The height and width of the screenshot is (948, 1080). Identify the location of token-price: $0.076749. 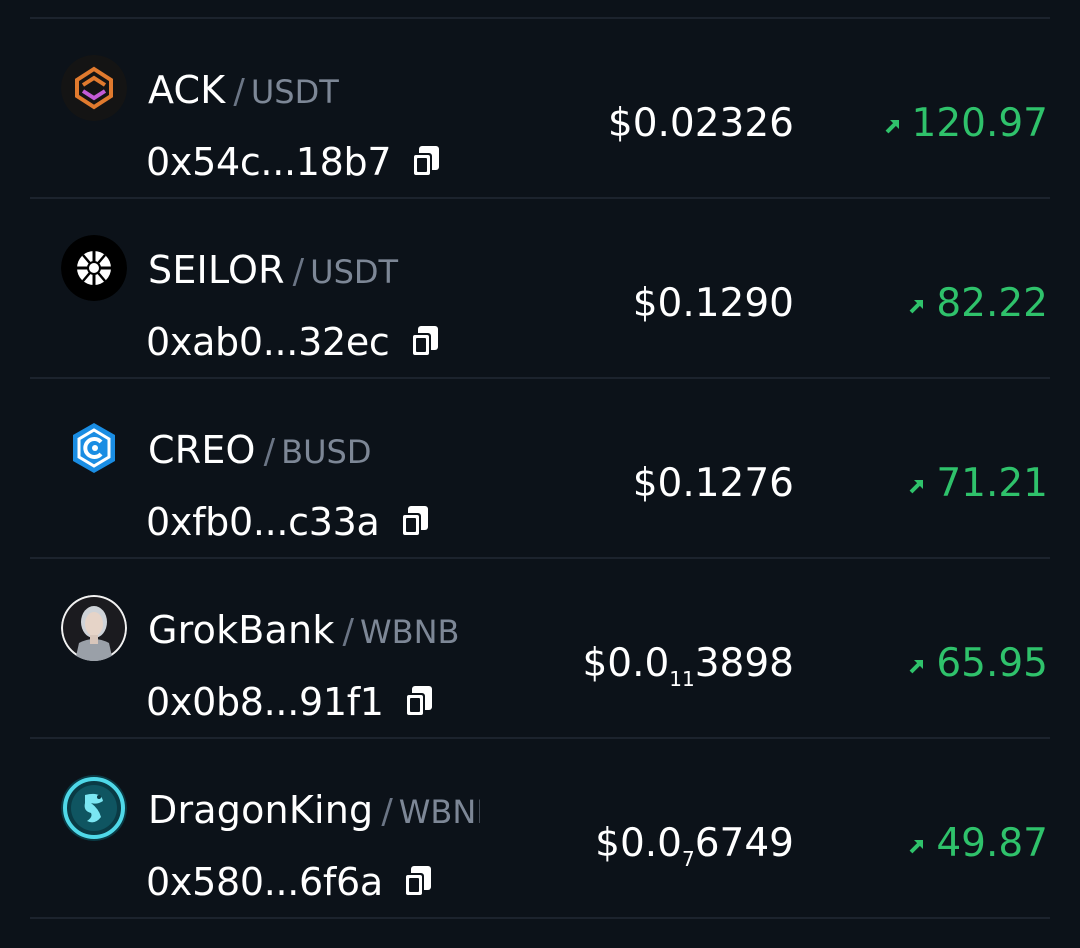
(694, 845).